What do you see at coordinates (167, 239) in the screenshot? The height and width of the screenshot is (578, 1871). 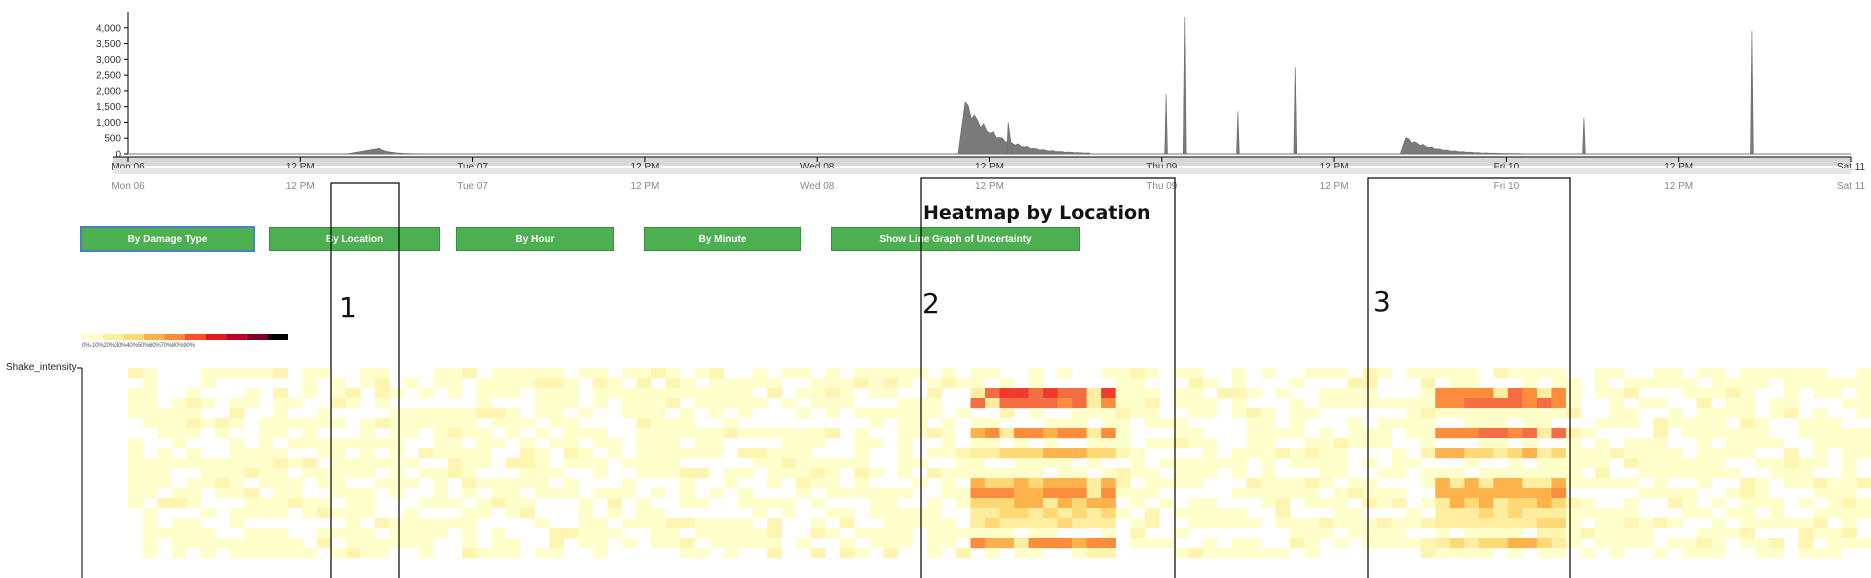 I see `by-damage-type-button: By Damage Type` at bounding box center [167, 239].